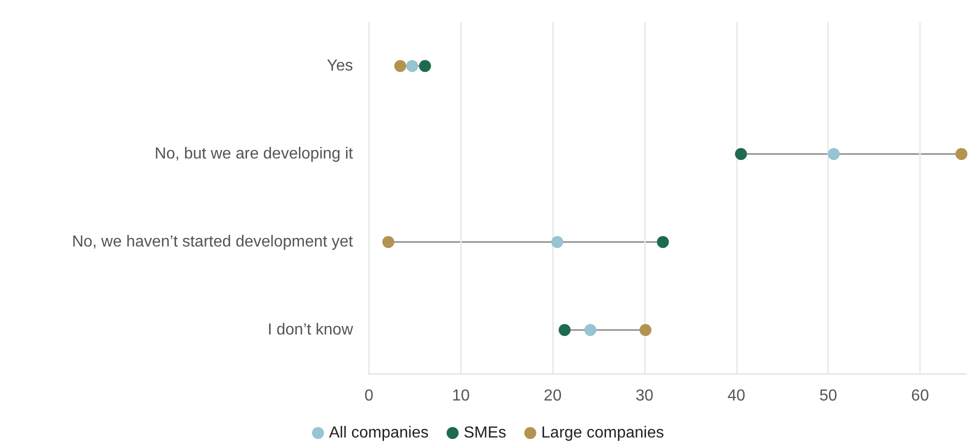  What do you see at coordinates (254, 154) in the screenshot?
I see `y-tick-label: No, but we are developing it` at bounding box center [254, 154].